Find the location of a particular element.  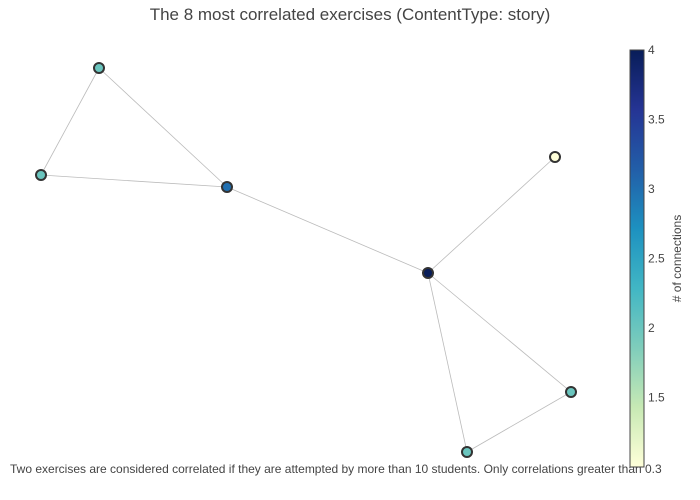

colorbar: 1.5 2 2.5 3 3.5 4 # of connections is located at coordinates (656, 255).